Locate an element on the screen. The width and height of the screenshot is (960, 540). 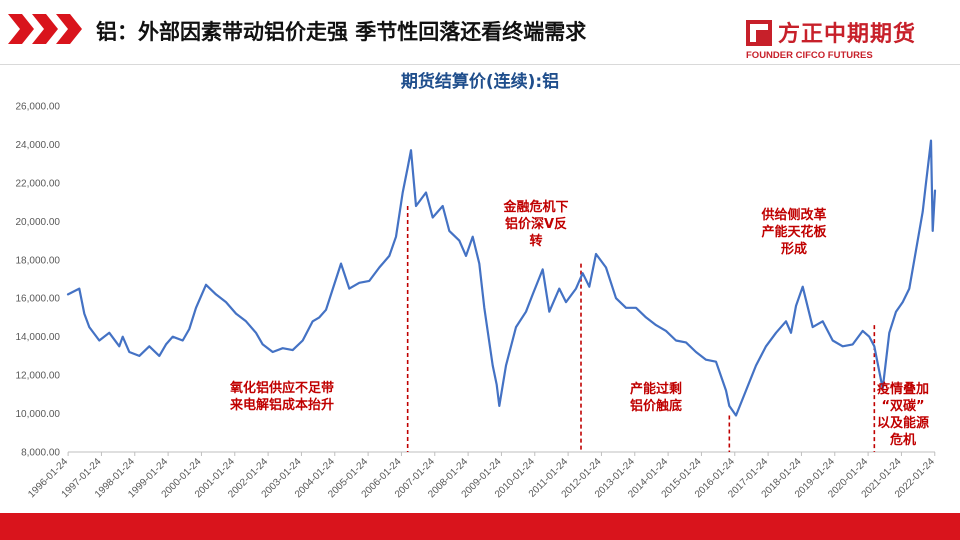
annotation-line: “双碳” is located at coordinates (902, 406).